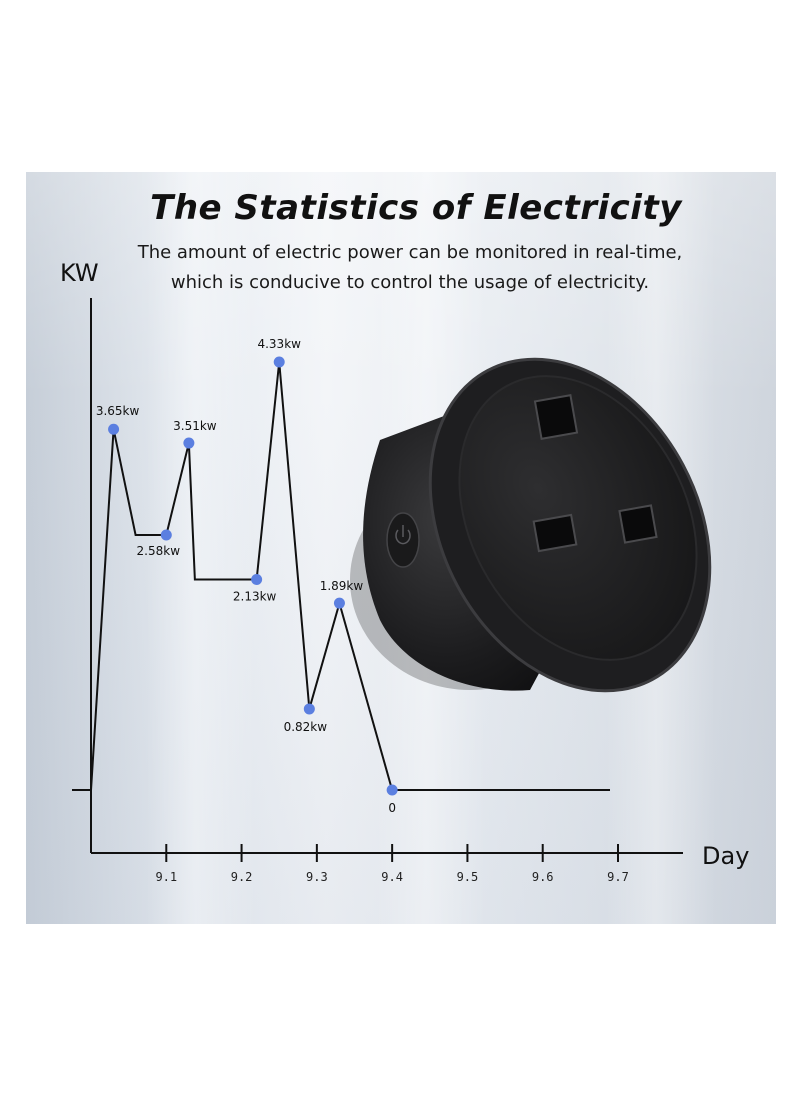 The width and height of the screenshot is (800, 1096). Describe the element at coordinates (543, 877) in the screenshot. I see `x-tick-label: 9.6` at that location.